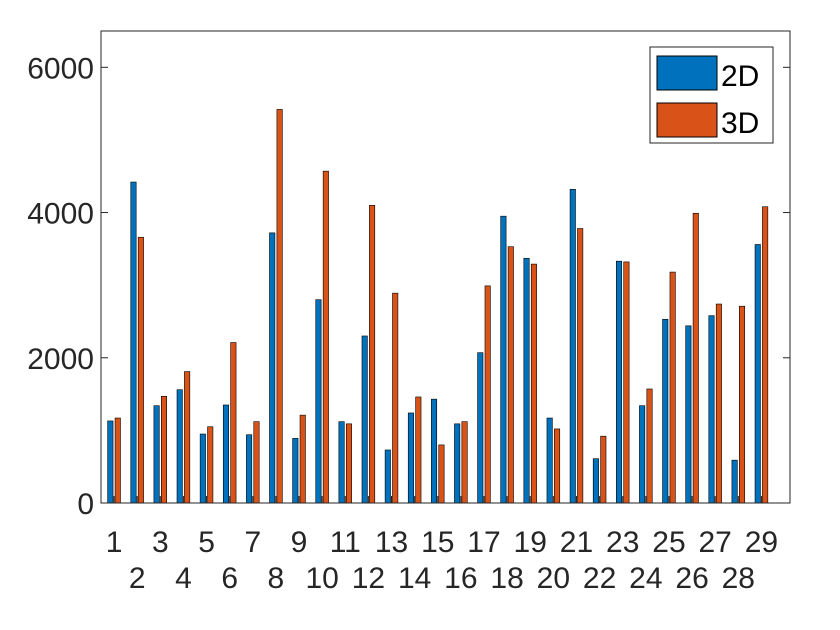 The width and height of the screenshot is (840, 630). Describe the element at coordinates (414, 578) in the screenshot. I see `x-tick-label-14: 14` at that location.